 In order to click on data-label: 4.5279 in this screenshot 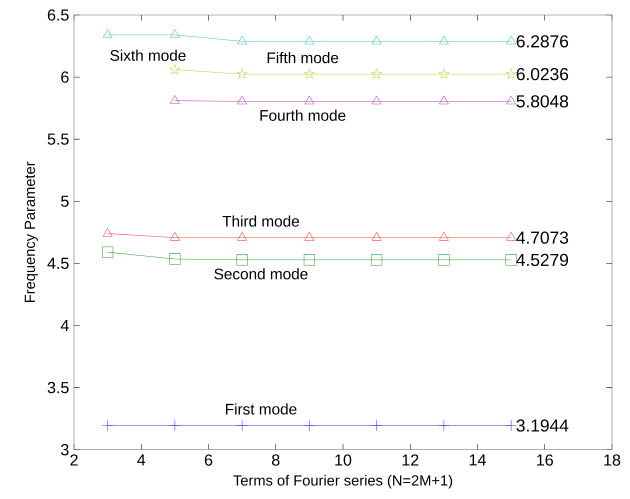, I will do `click(542, 260)`.